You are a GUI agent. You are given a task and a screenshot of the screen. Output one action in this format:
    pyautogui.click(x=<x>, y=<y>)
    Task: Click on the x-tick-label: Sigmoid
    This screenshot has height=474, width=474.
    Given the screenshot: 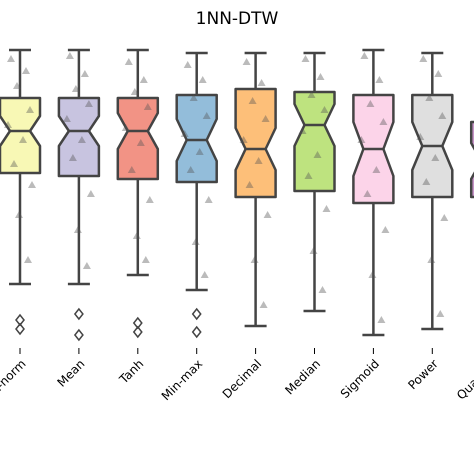 What is the action you would take?
    pyautogui.click(x=360, y=379)
    